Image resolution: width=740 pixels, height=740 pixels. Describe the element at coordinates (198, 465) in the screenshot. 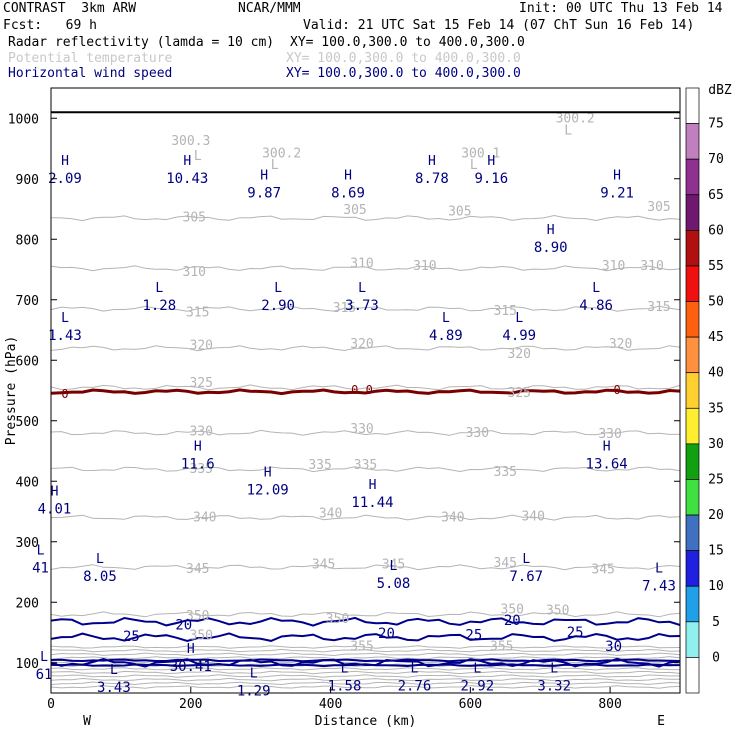

I see `extremum-value: 11.6` at that location.